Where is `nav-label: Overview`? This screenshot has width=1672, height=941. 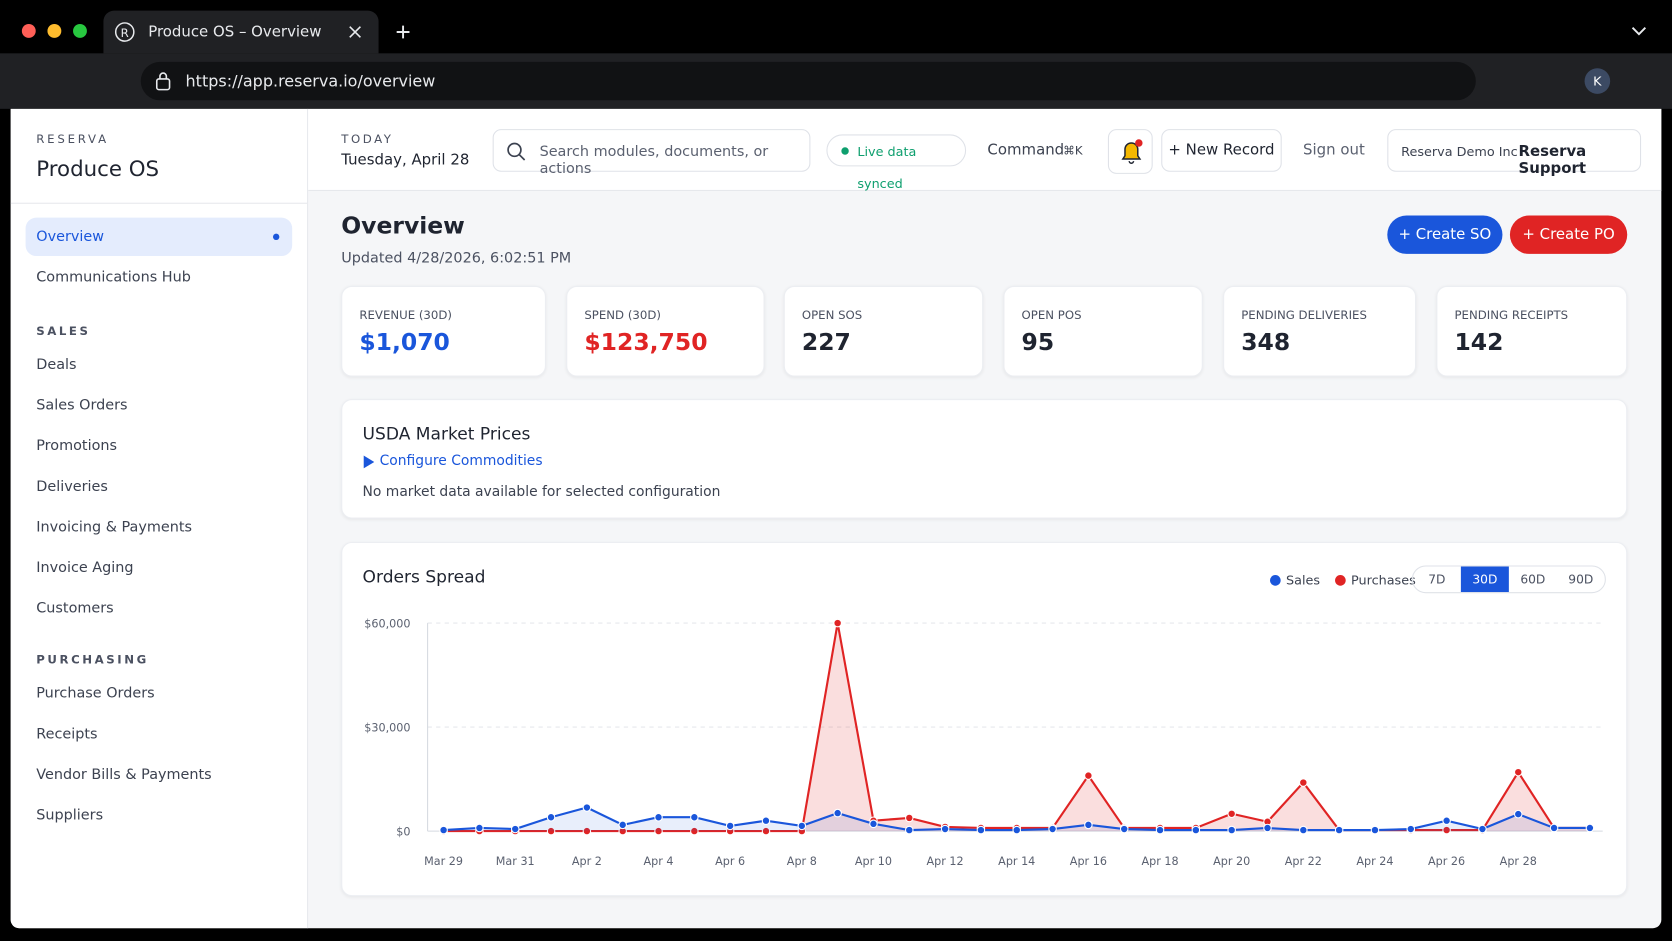 nav-label: Overview is located at coordinates (70, 237).